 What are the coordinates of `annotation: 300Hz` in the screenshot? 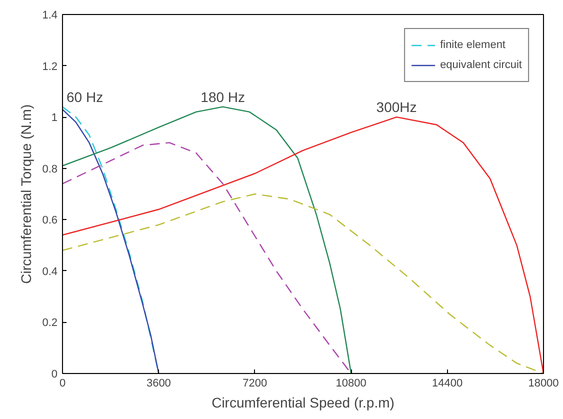 It's located at (396, 107).